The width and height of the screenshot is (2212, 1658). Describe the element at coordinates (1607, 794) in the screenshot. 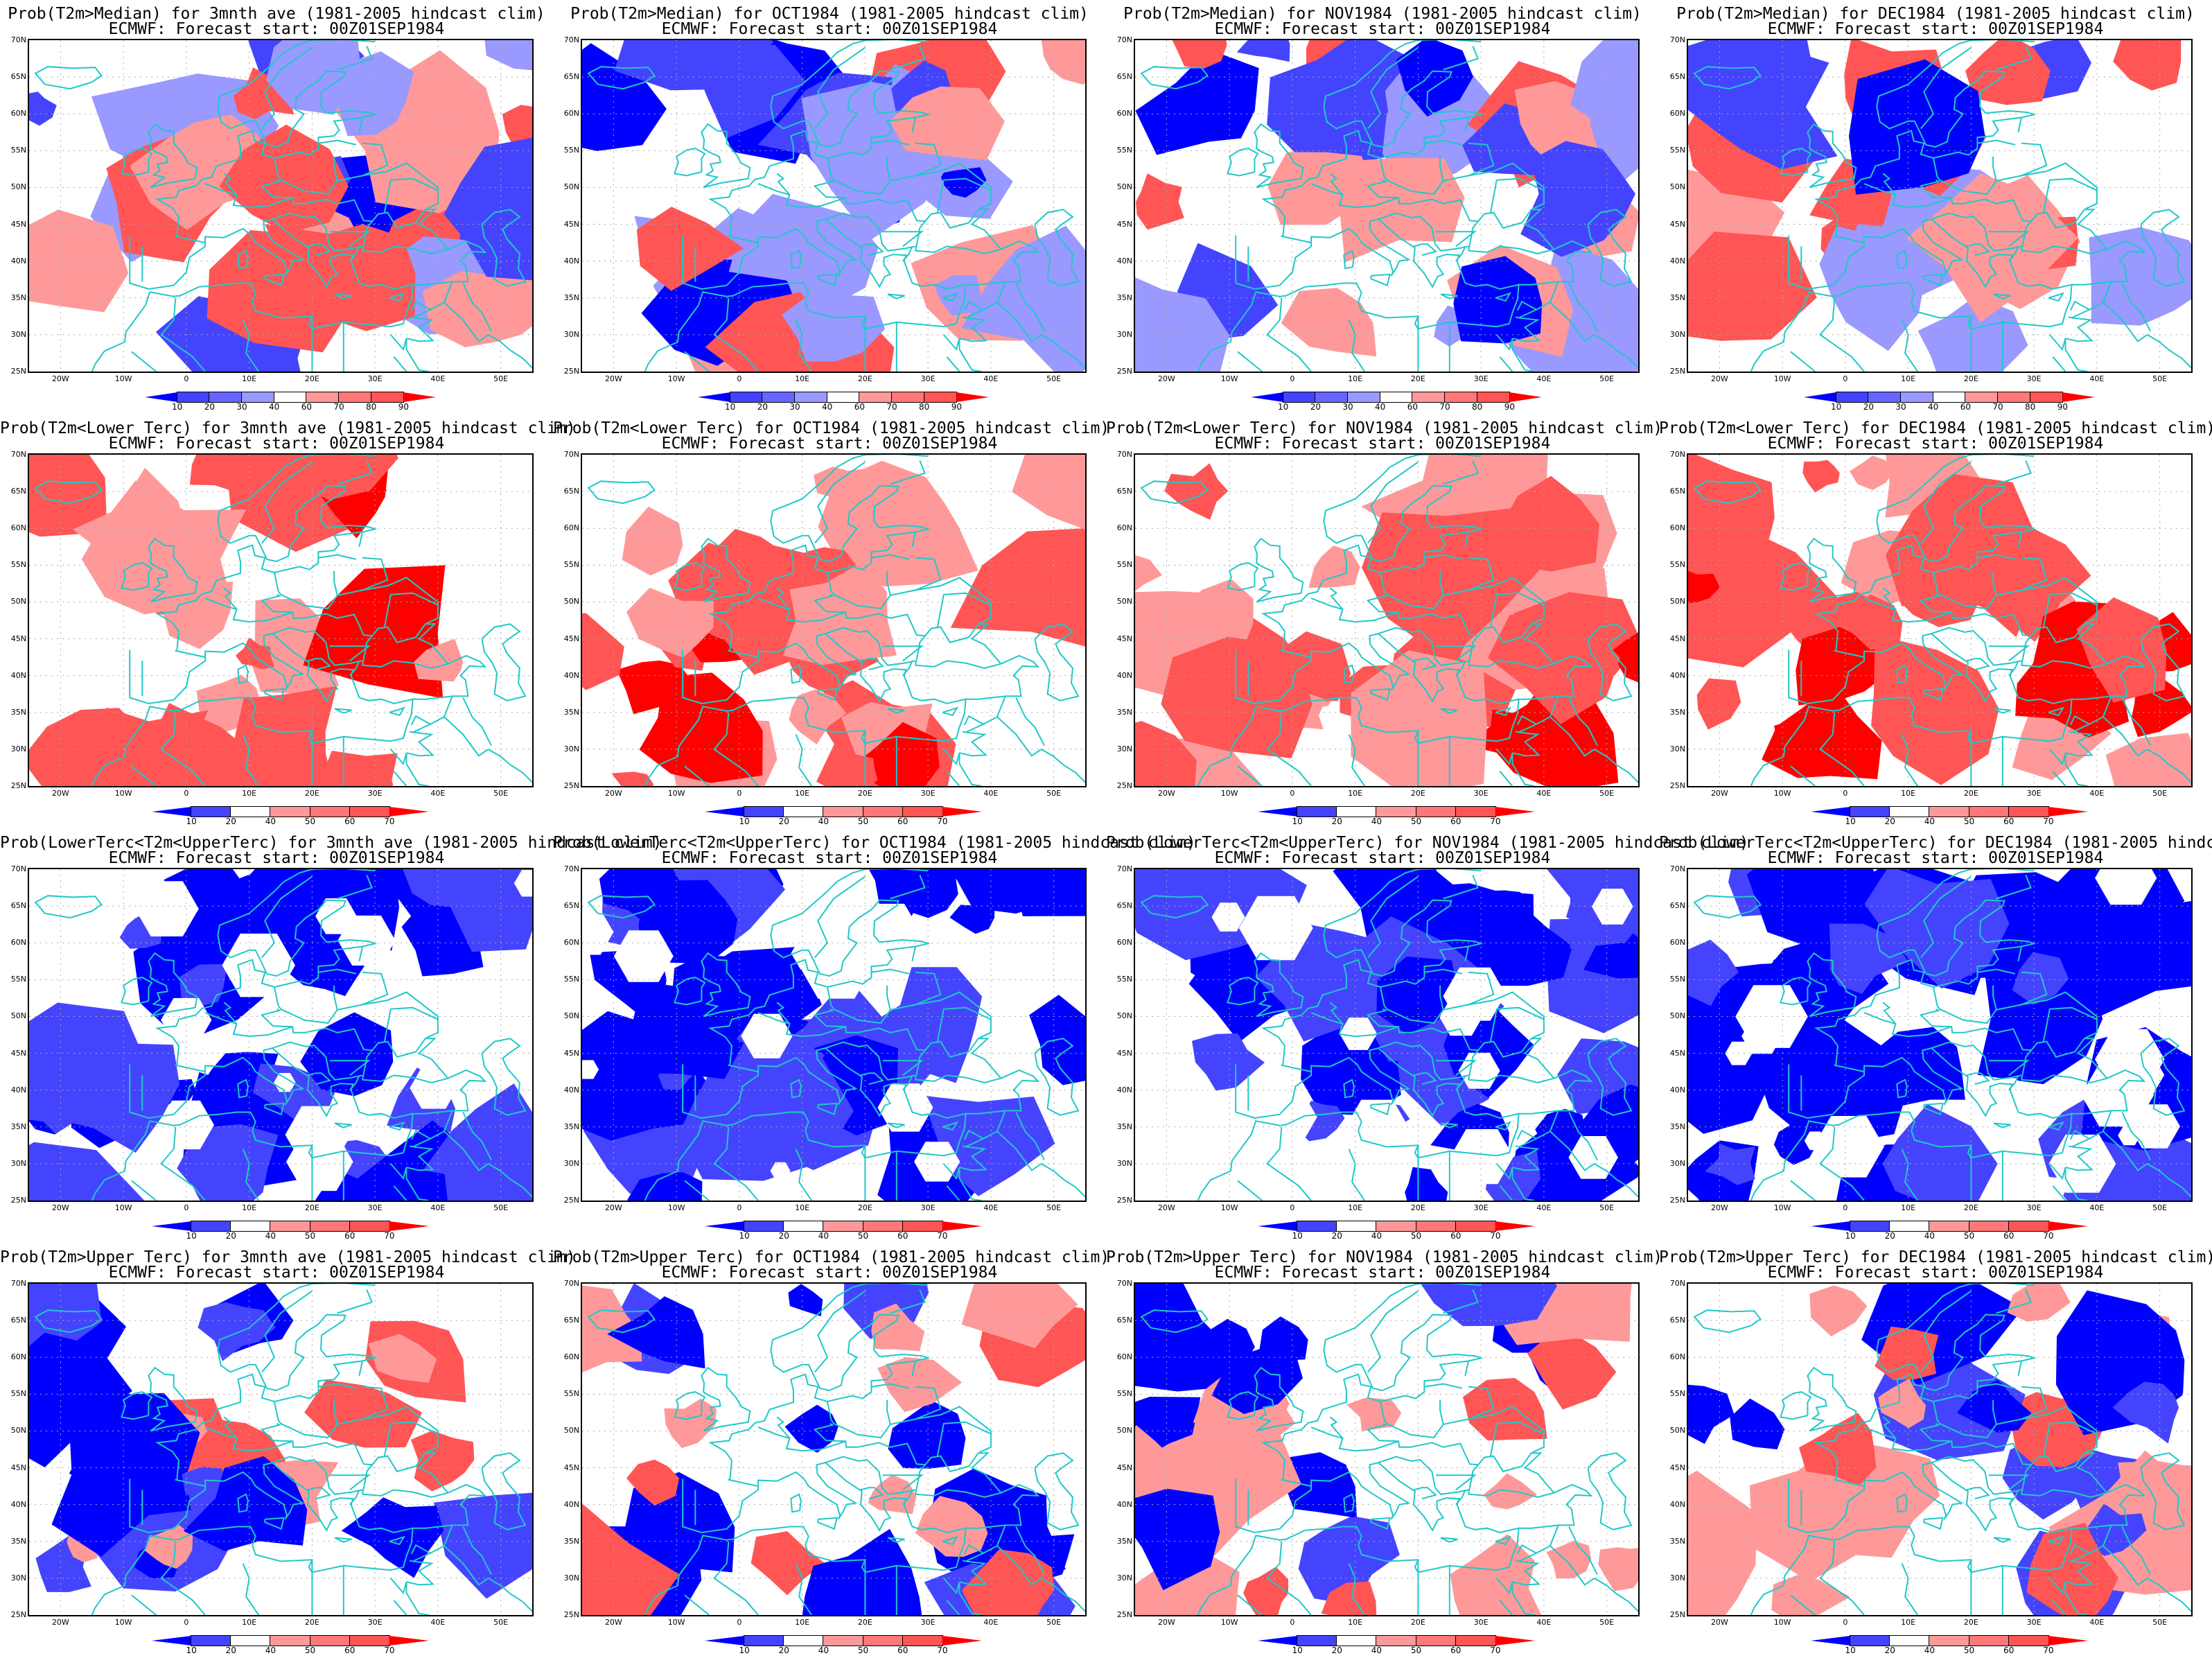

I see `lon-tick-label: 50E` at that location.